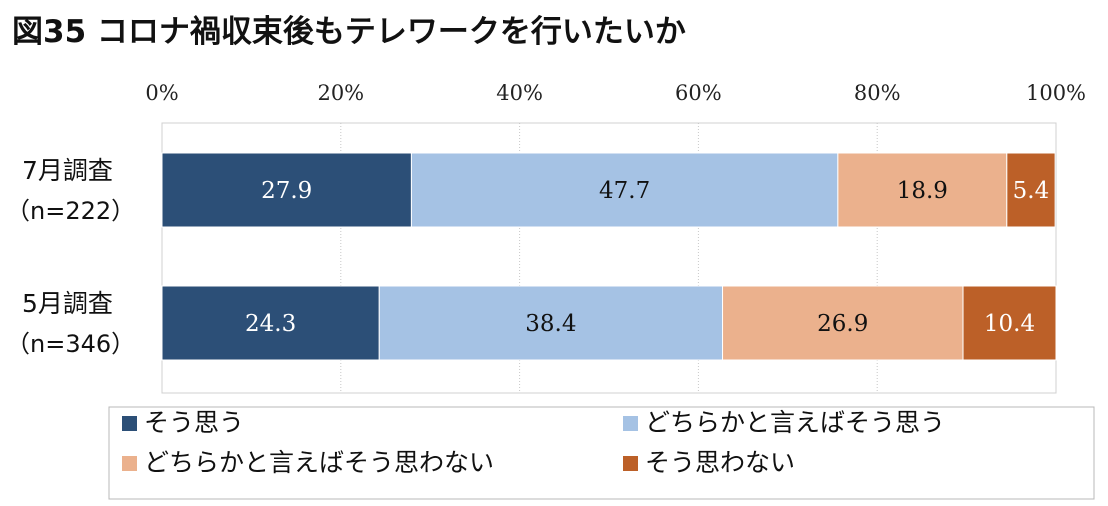 The height and width of the screenshot is (506, 1108). I want to click on data-label: 26.9, so click(842, 324).